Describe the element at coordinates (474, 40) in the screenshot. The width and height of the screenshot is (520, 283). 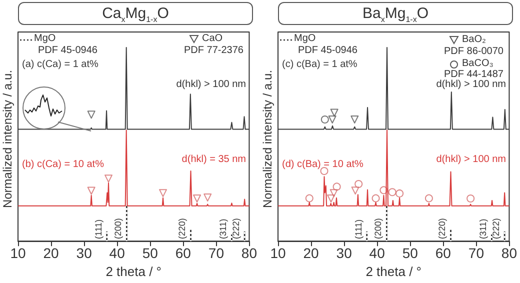
I see `legend-label: BaO₂` at that location.